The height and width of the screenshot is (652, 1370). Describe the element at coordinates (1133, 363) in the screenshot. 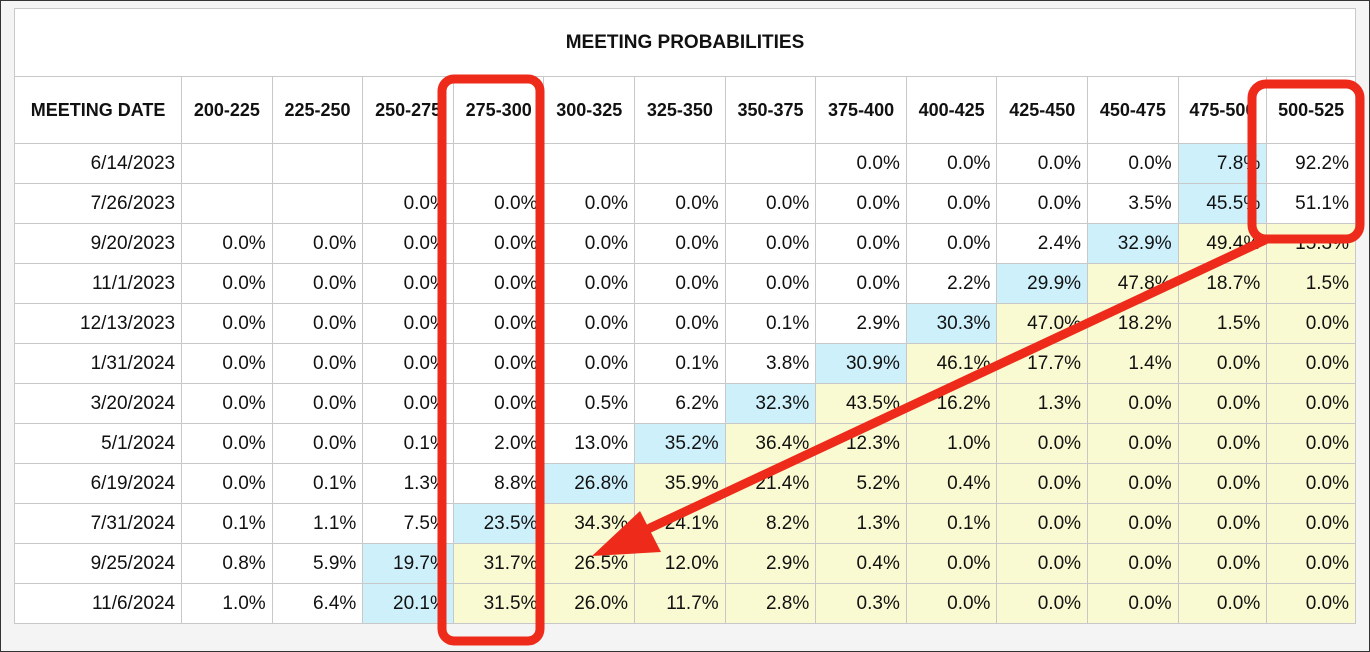

I see `probability-cell: 1.4%` at that location.